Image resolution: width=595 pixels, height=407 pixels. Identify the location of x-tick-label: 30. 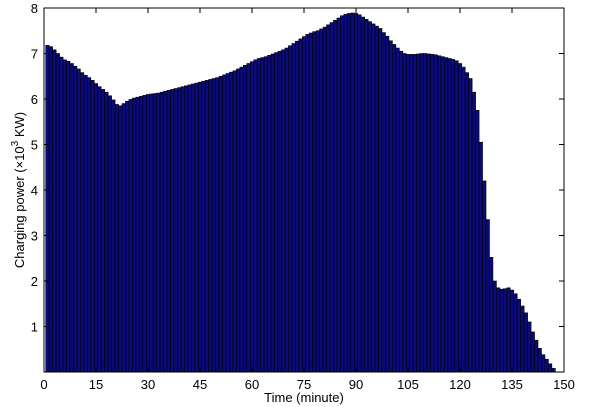
(148, 384).